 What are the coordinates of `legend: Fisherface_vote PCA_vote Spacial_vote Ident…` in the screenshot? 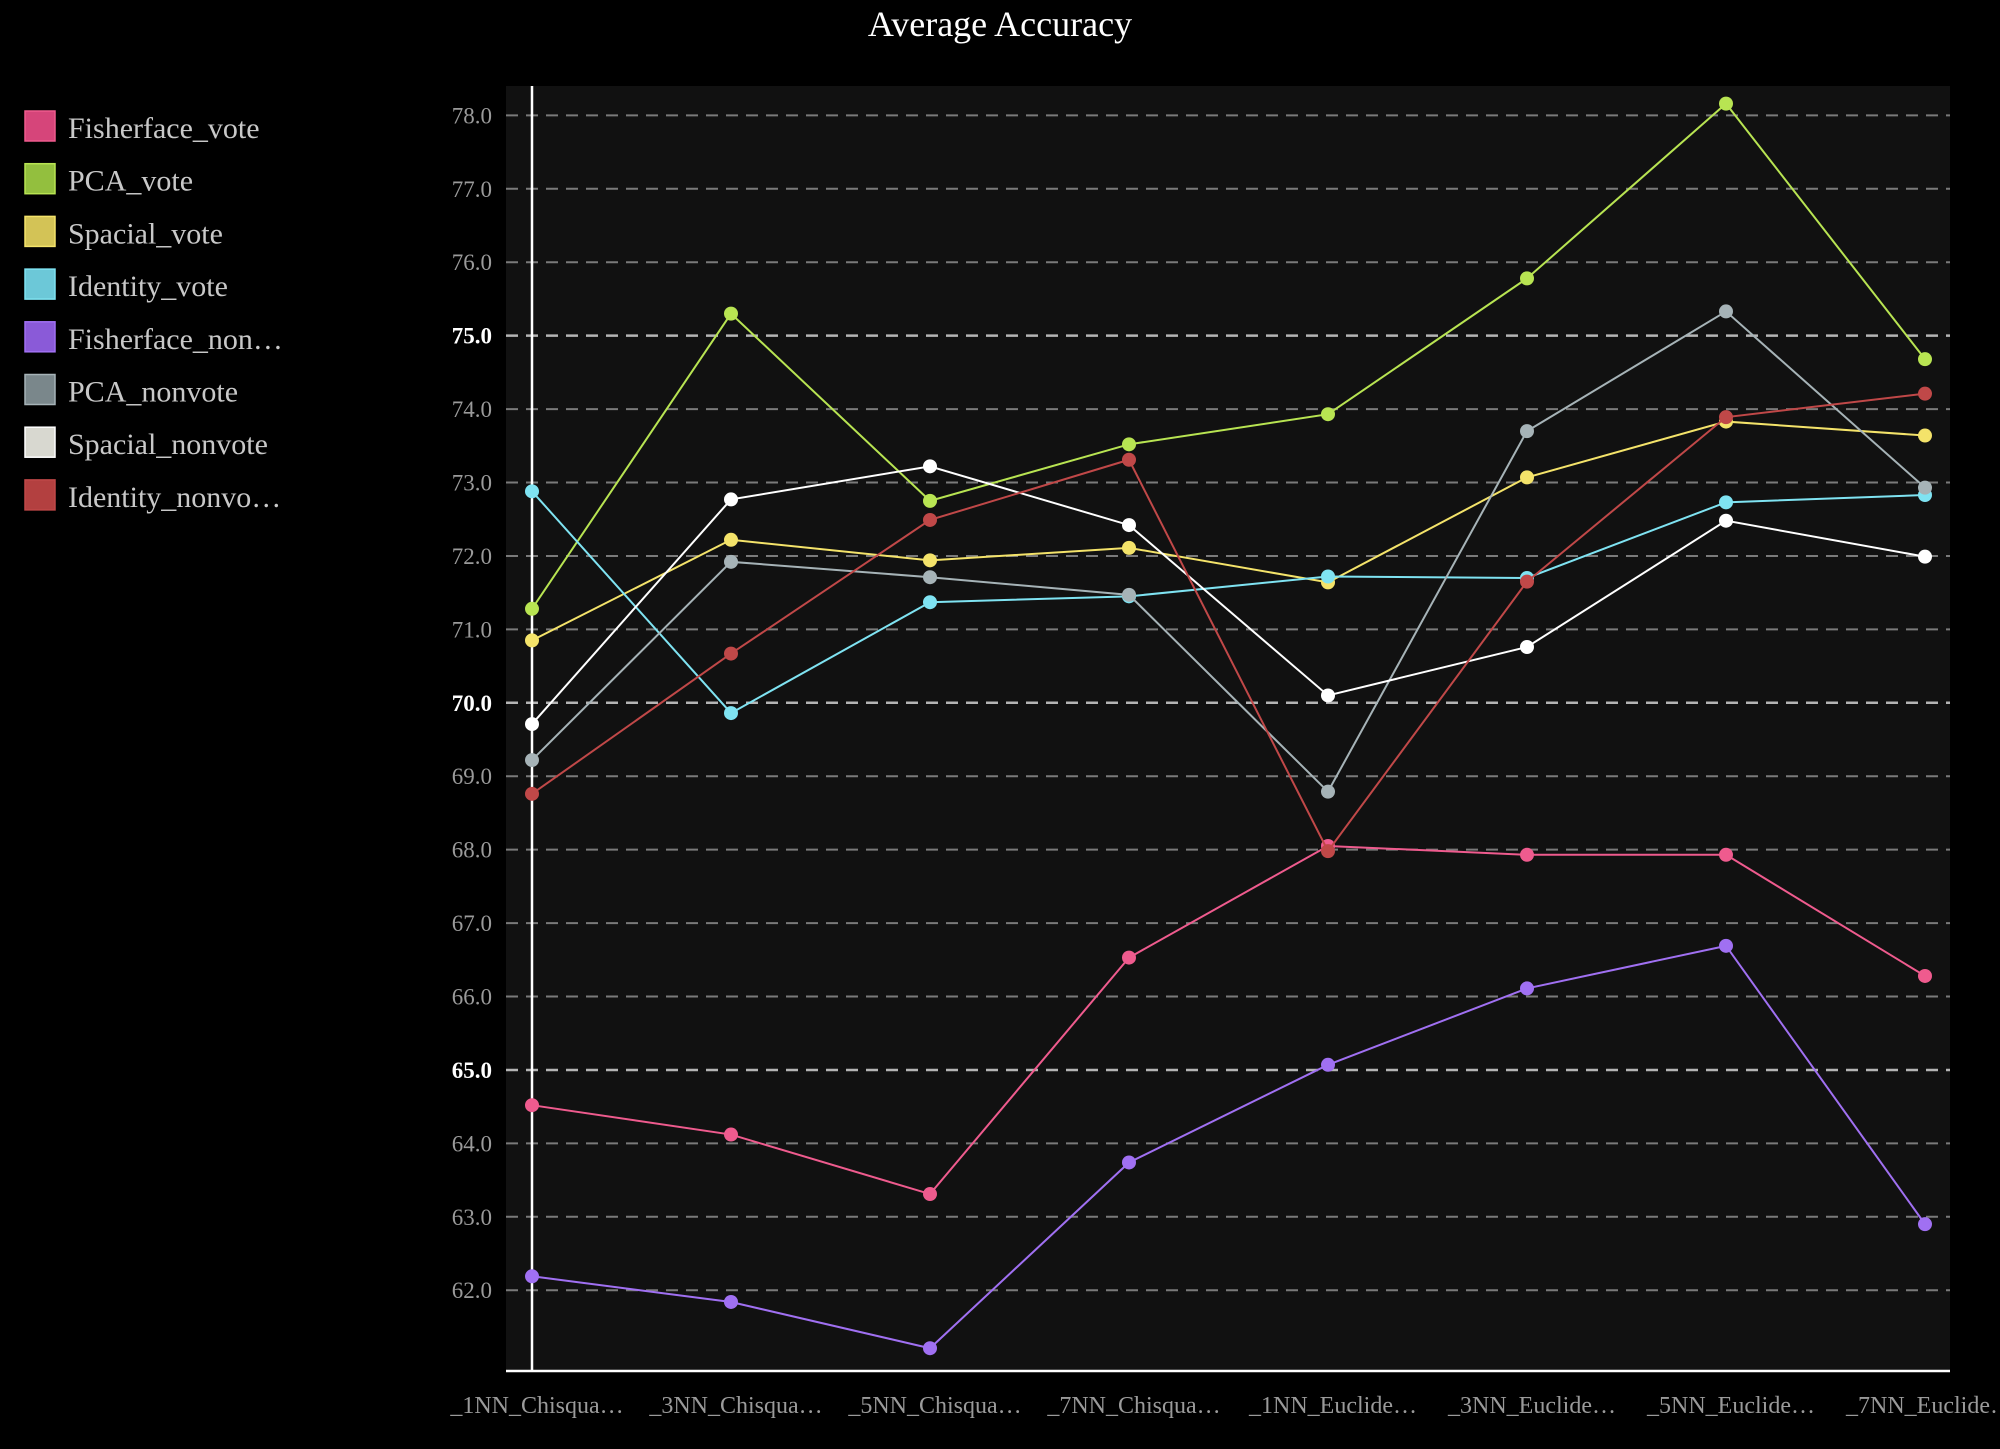 It's located at (153, 312).